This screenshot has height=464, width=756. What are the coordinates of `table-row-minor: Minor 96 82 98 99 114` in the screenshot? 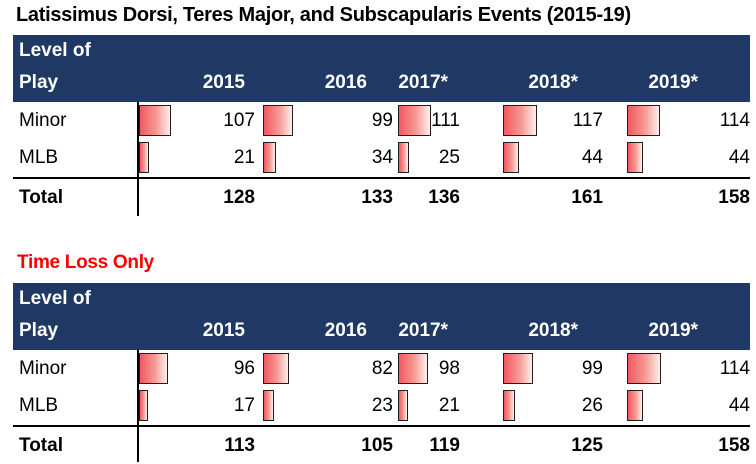 It's located at (381, 368).